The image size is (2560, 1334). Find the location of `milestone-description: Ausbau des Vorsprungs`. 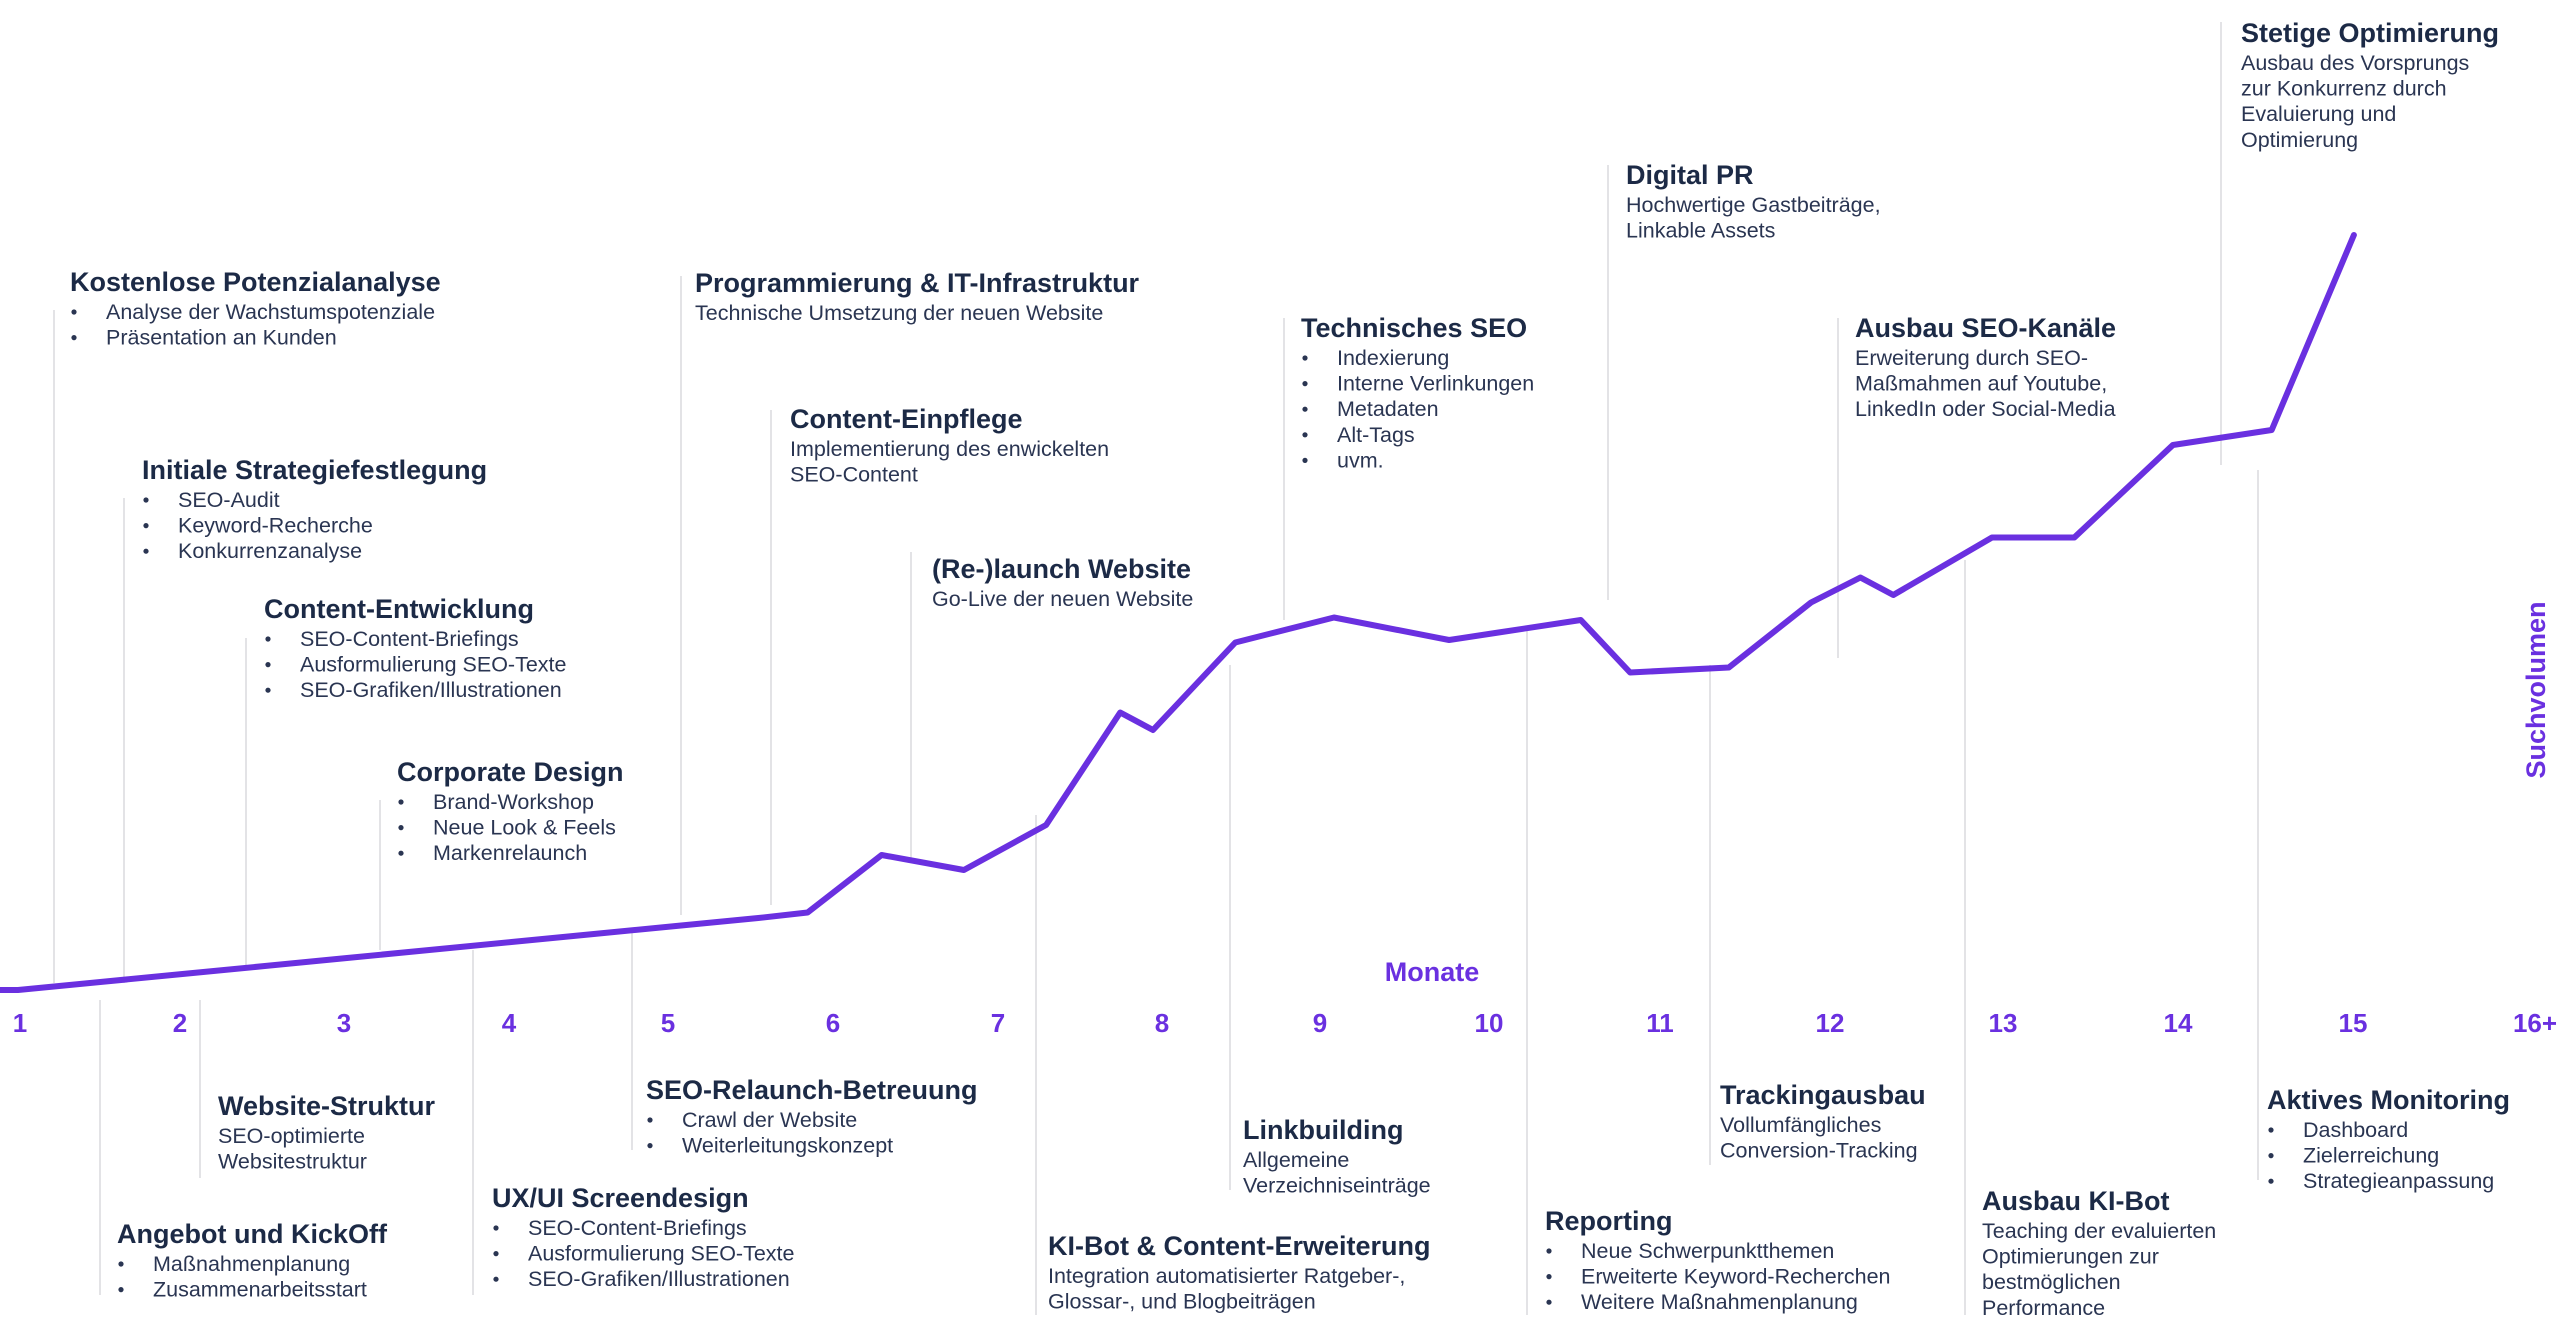

milestone-description: Ausbau des Vorsprungs is located at coordinates (2355, 63).